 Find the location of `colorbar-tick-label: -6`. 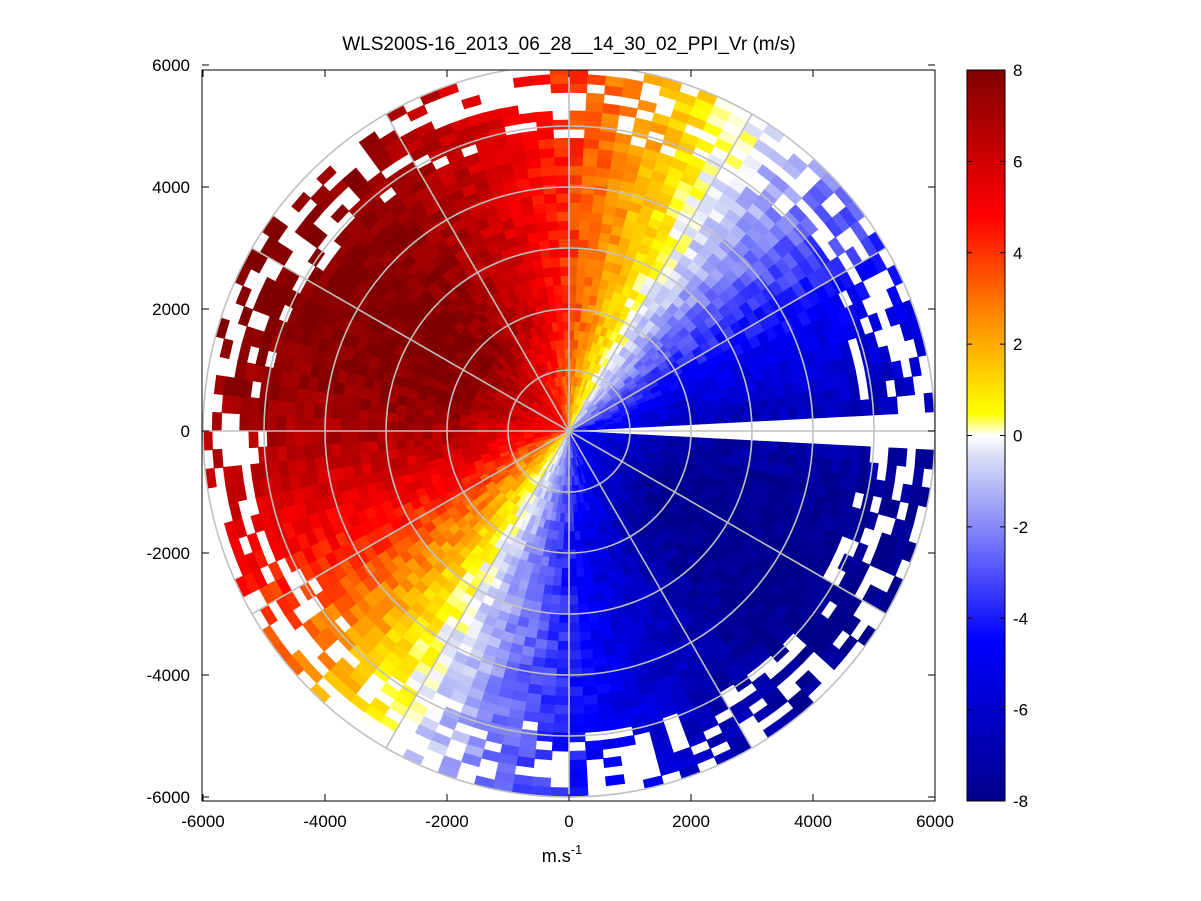

colorbar-tick-label: -6 is located at coordinates (1020, 710).